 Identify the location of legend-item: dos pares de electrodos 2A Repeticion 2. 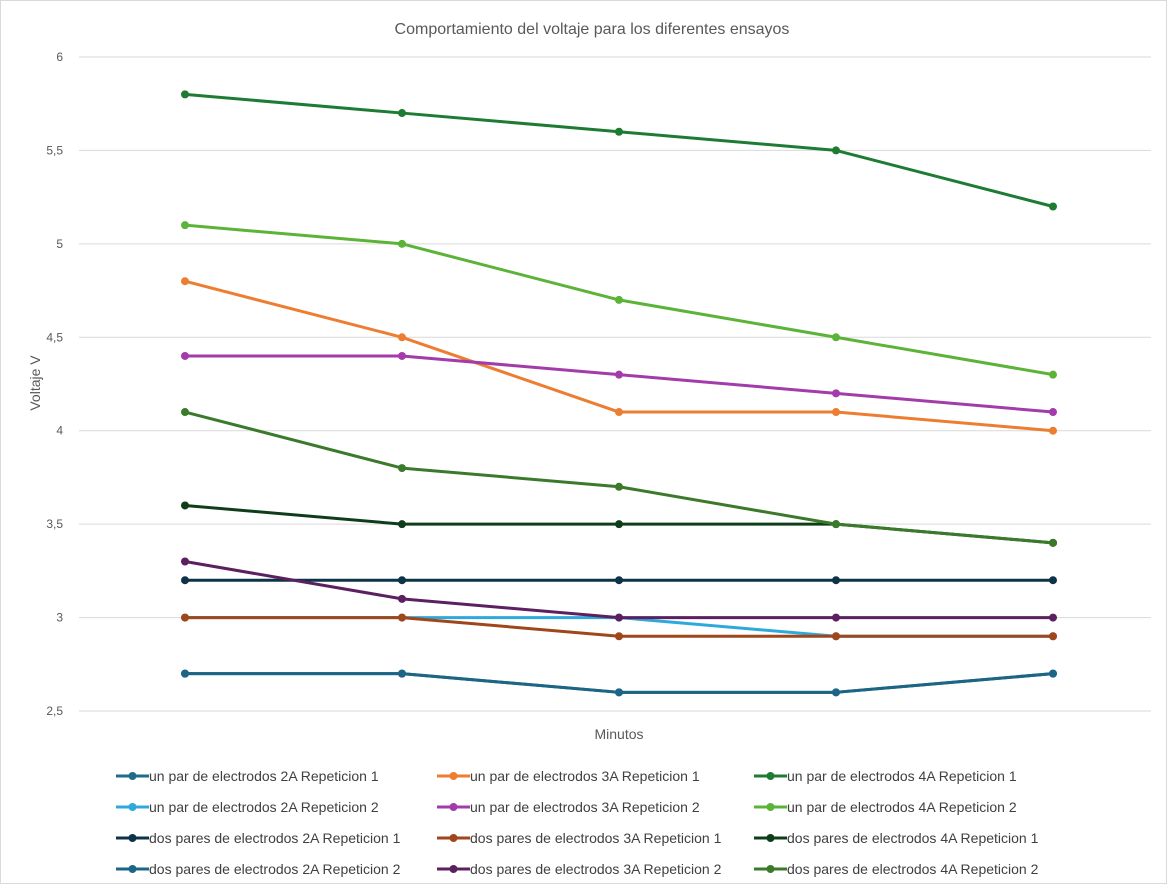
(258, 869).